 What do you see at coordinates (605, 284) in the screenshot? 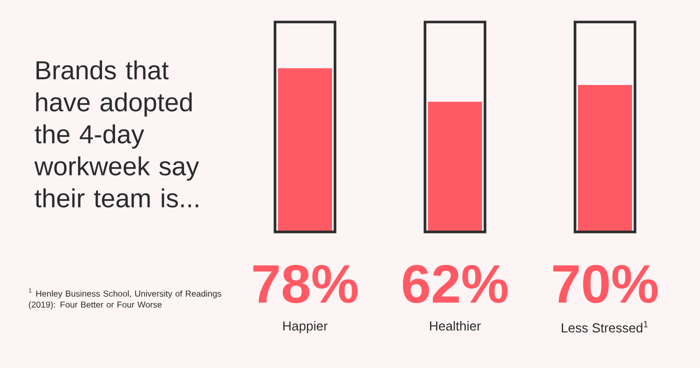
I see `data-label: 70%` at bounding box center [605, 284].